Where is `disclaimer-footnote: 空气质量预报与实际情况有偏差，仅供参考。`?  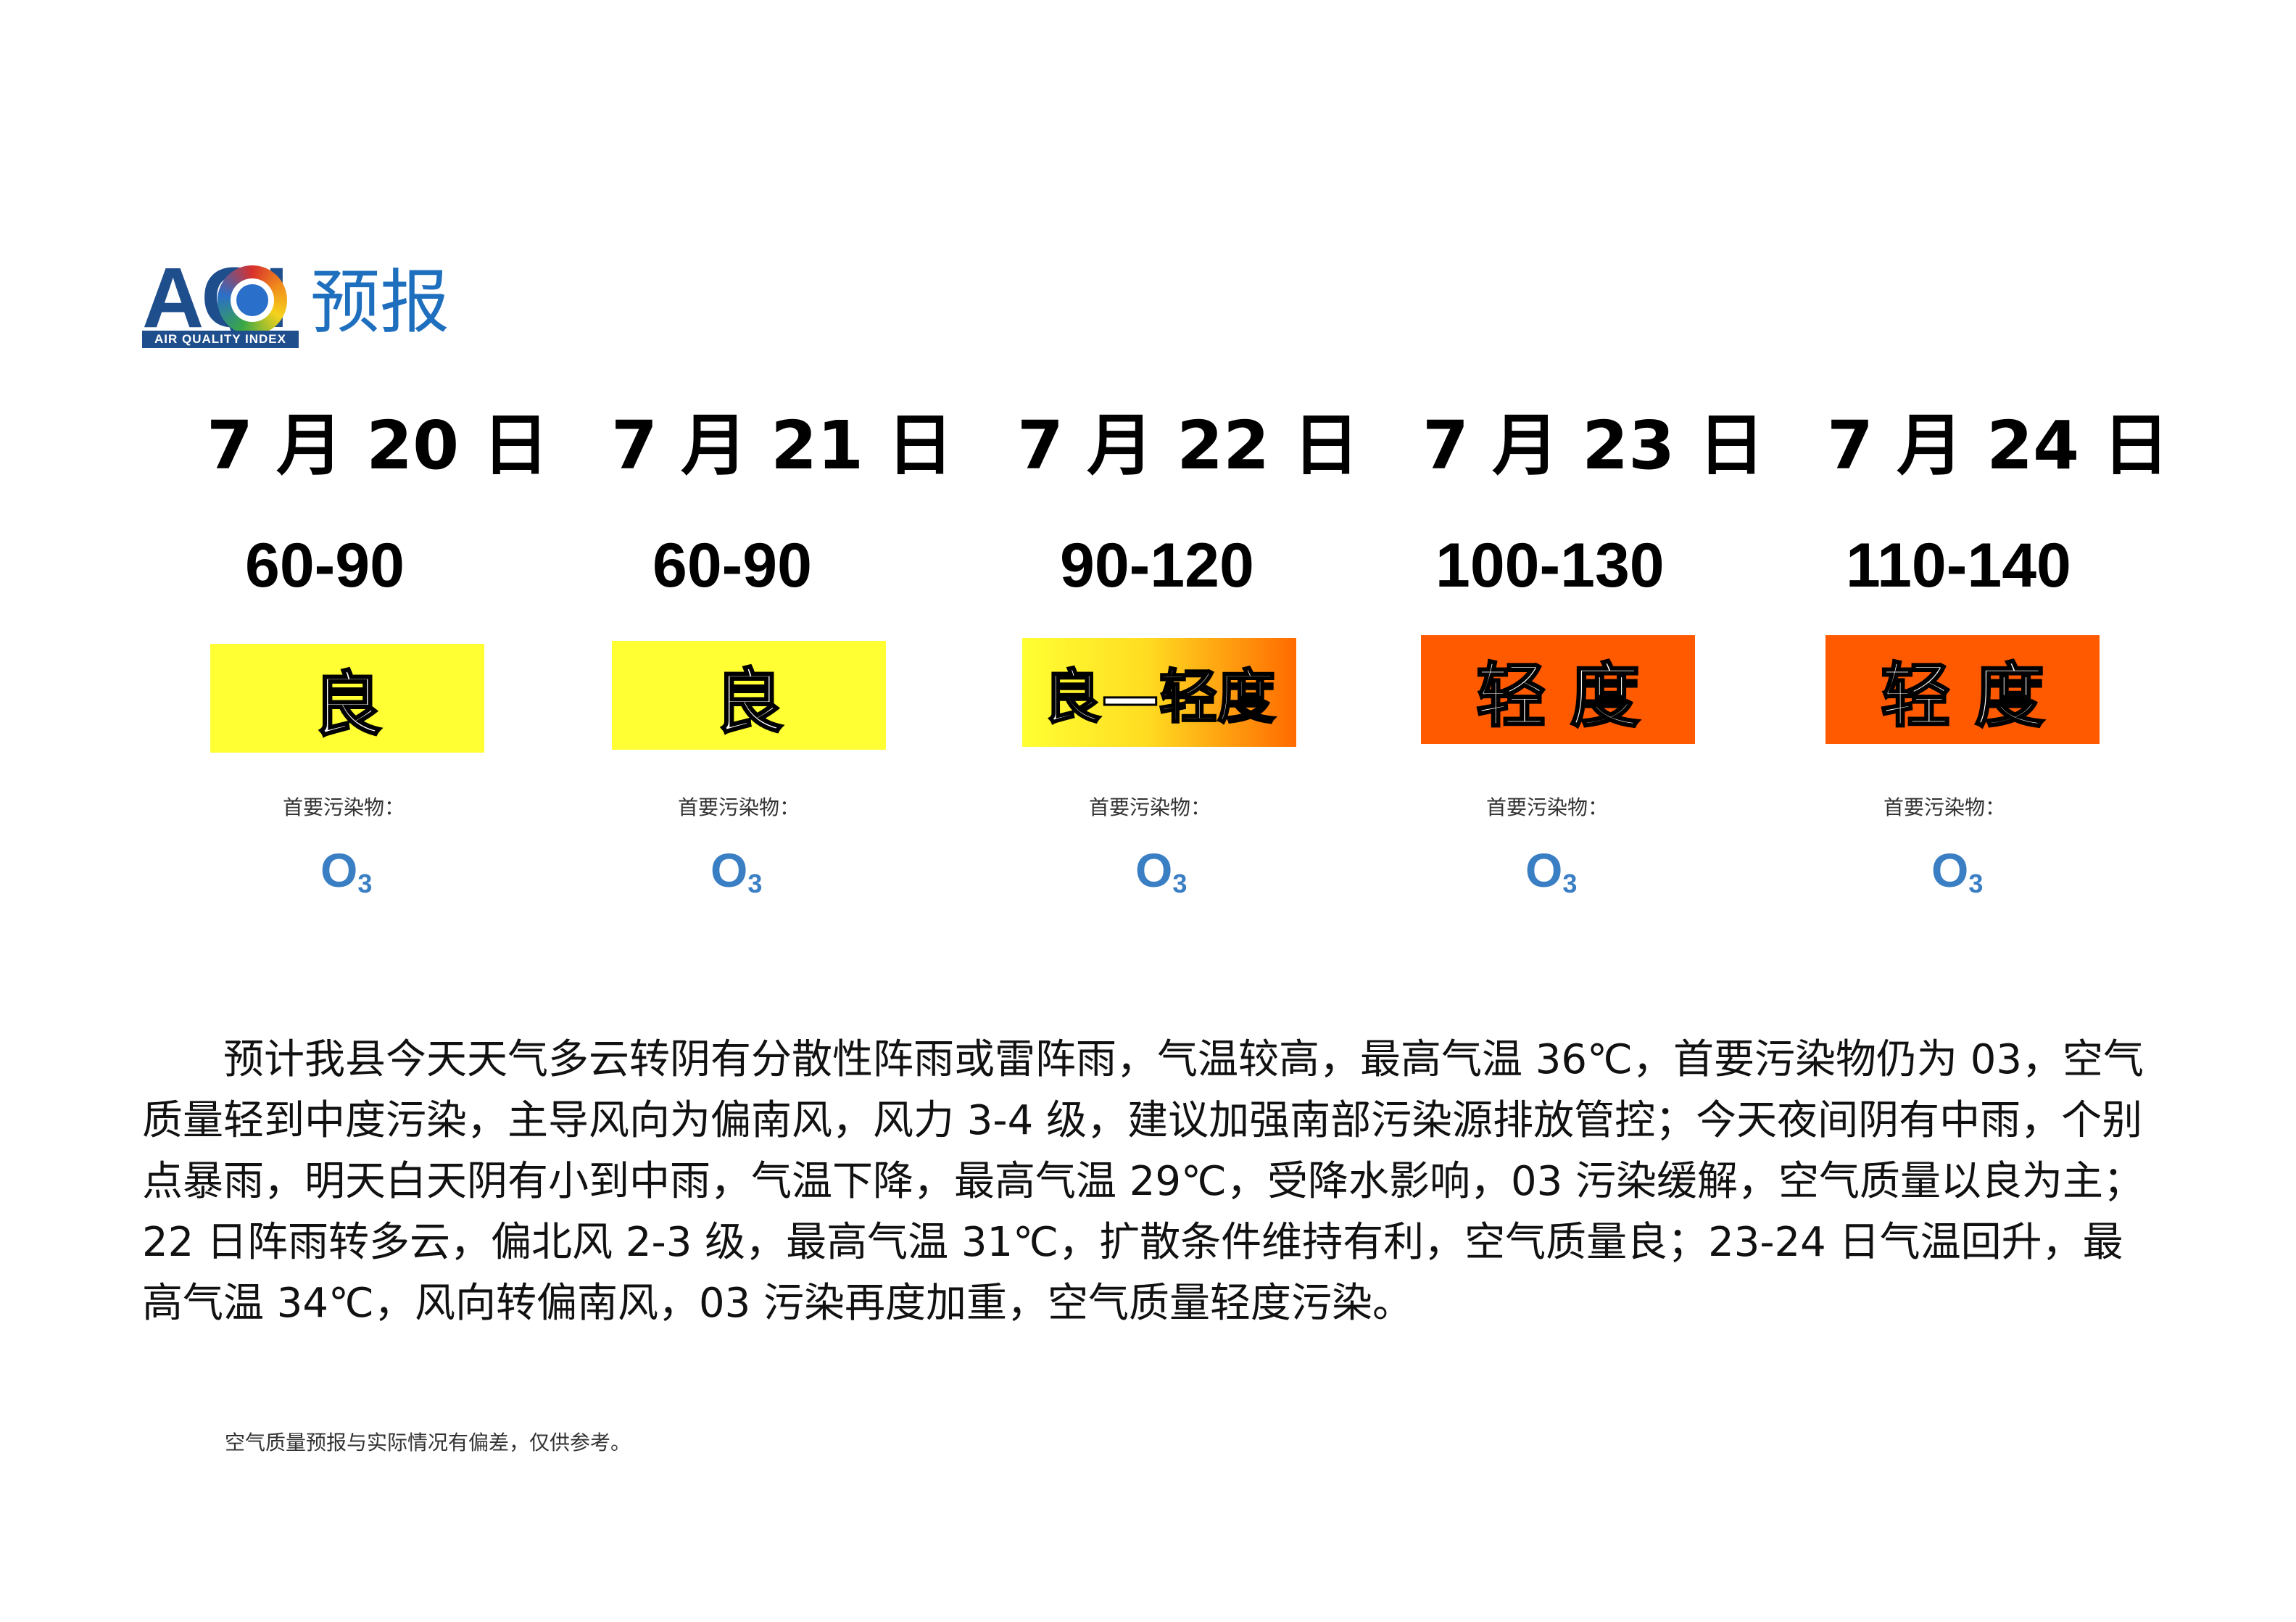
disclaimer-footnote: 空气质量预报与实际情况有偏差，仅供参考。 is located at coordinates (428, 1443).